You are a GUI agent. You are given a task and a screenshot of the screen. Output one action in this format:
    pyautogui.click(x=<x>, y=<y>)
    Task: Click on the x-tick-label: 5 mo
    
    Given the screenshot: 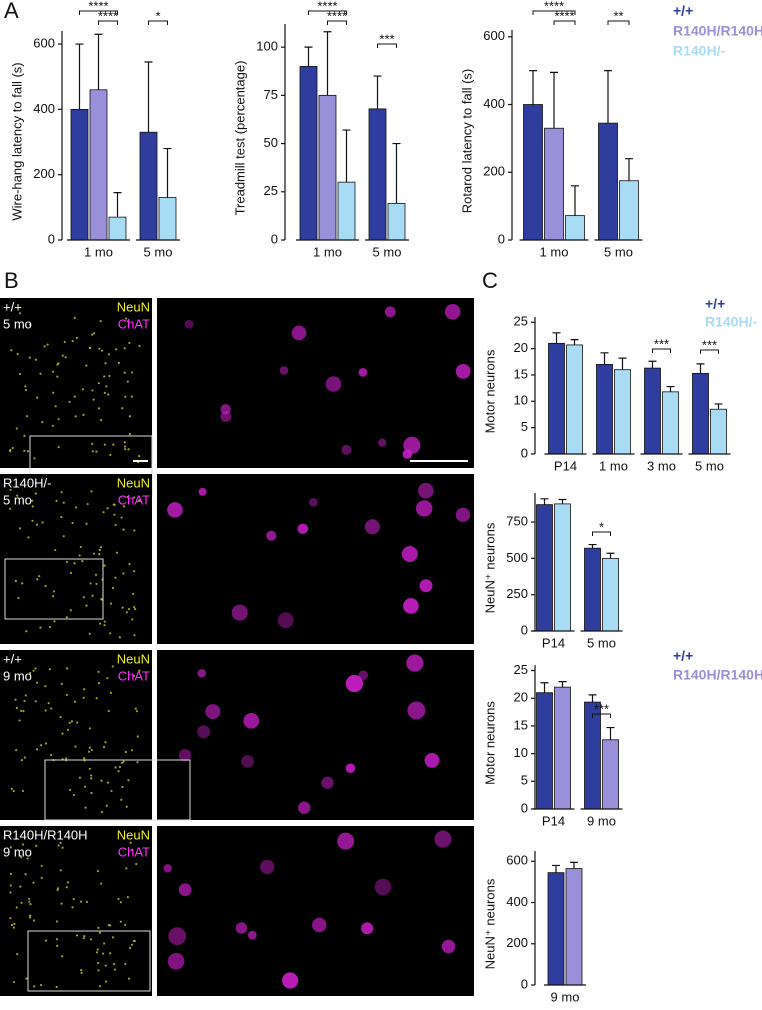 What is the action you would take?
    pyautogui.click(x=709, y=465)
    